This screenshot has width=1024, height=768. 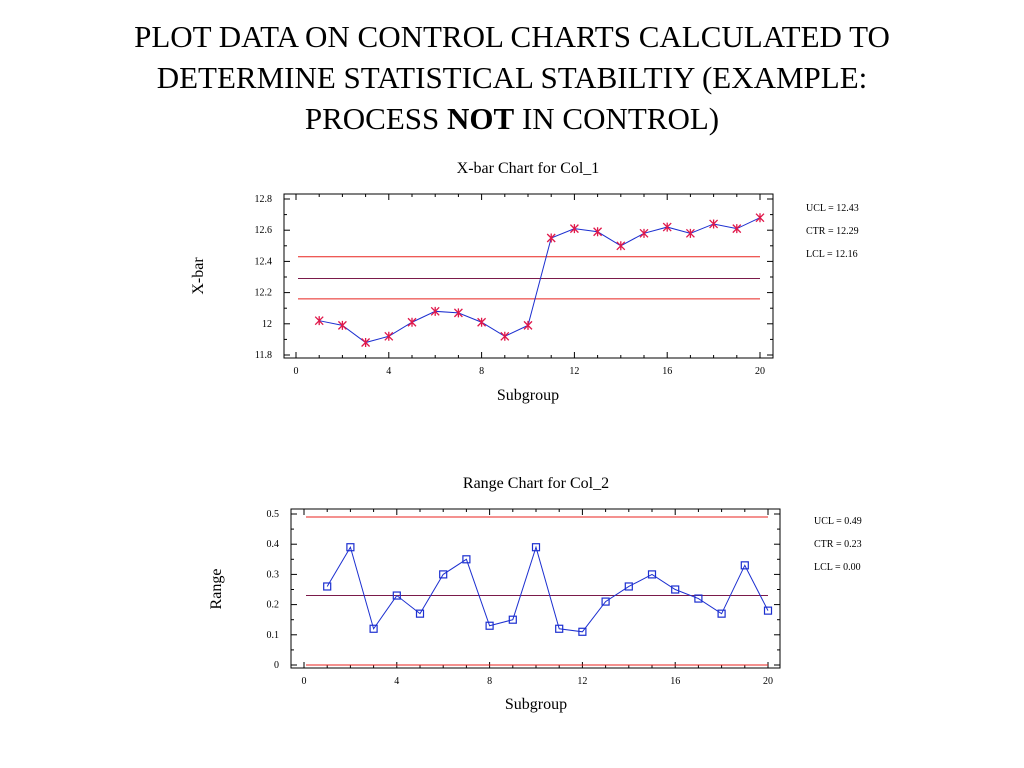 What do you see at coordinates (267, 324) in the screenshot?
I see `chart-1-y-tick-label: 12` at bounding box center [267, 324].